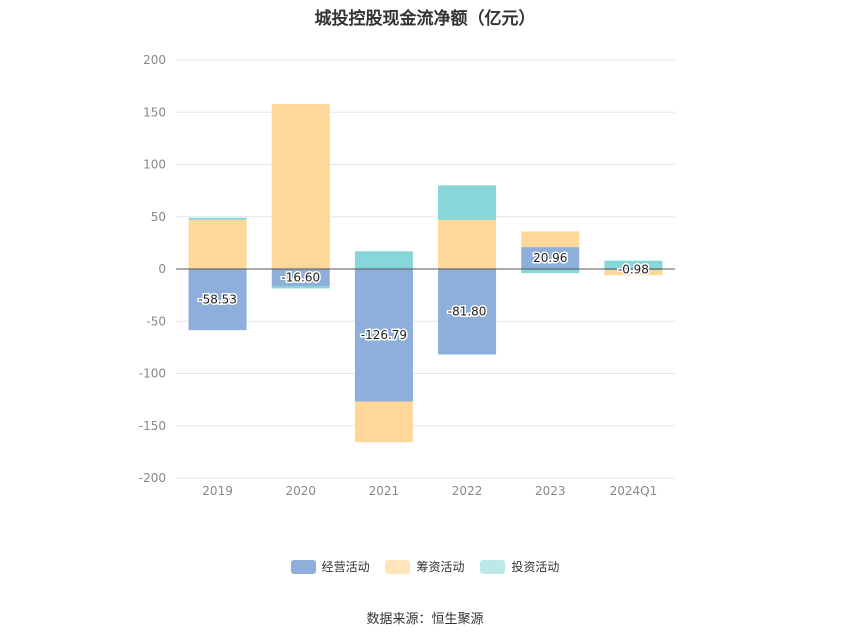  I want to click on legend-item-investing: 投资活动, so click(519, 566).